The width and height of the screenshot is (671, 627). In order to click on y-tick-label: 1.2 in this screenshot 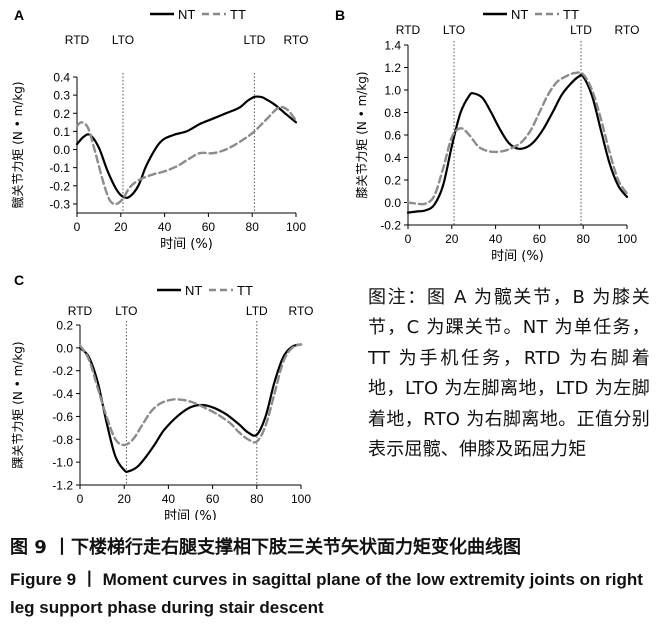, I will do `click(392, 68)`.